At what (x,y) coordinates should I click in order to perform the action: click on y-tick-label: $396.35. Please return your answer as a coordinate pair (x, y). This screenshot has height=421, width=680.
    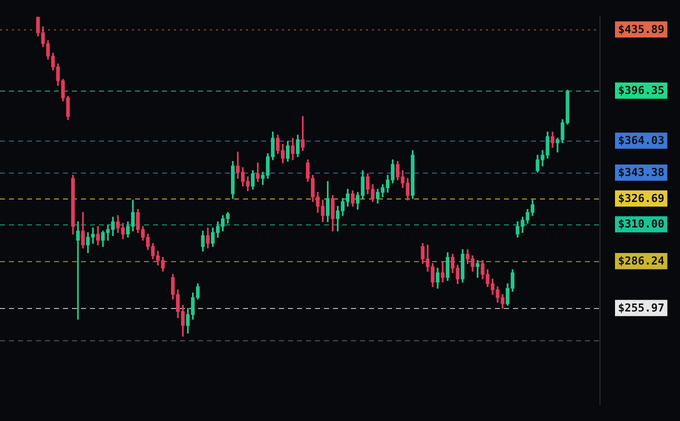
    Looking at the image, I should click on (641, 90).